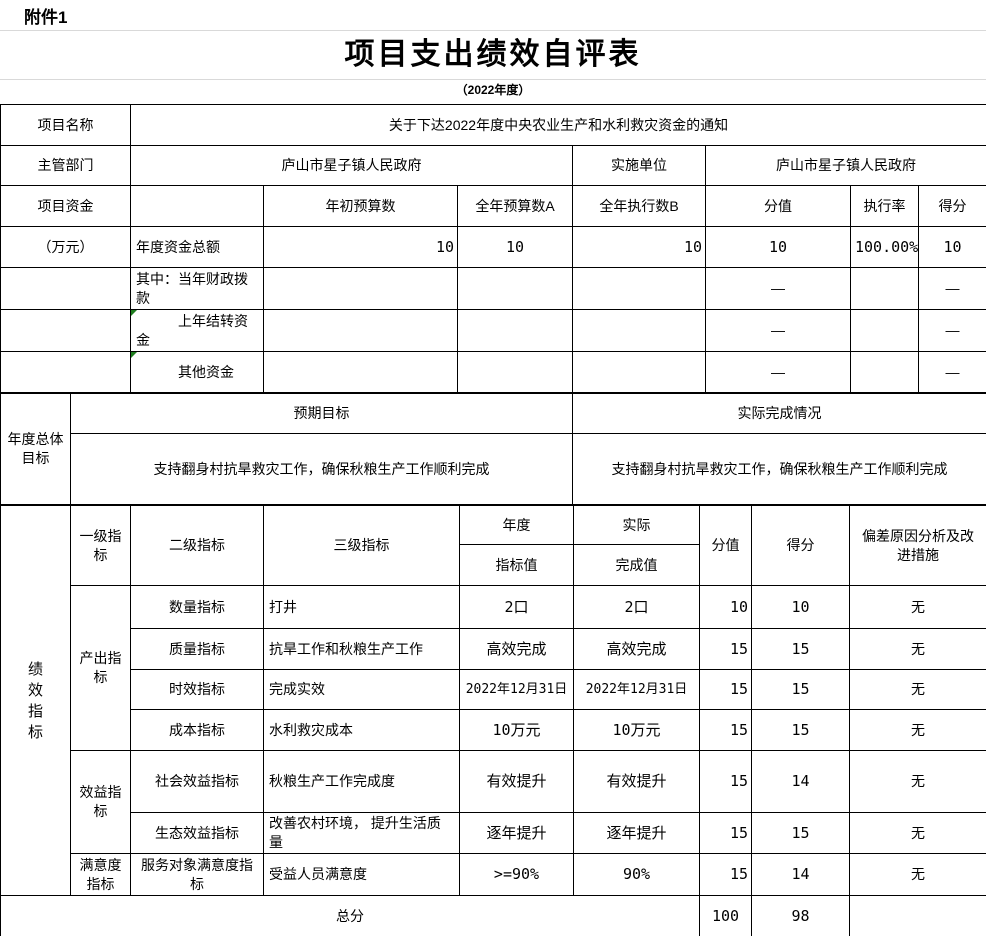 This screenshot has height=936, width=986. I want to click on expected-goal-value: 支持翻身村抗旱救灾工作，确保秋粮生产工作顺利完成, so click(321, 469).